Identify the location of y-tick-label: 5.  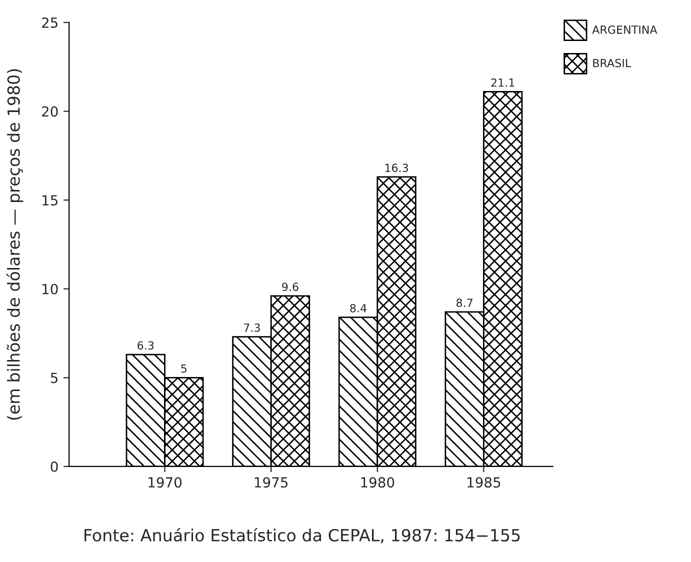
(54, 378).